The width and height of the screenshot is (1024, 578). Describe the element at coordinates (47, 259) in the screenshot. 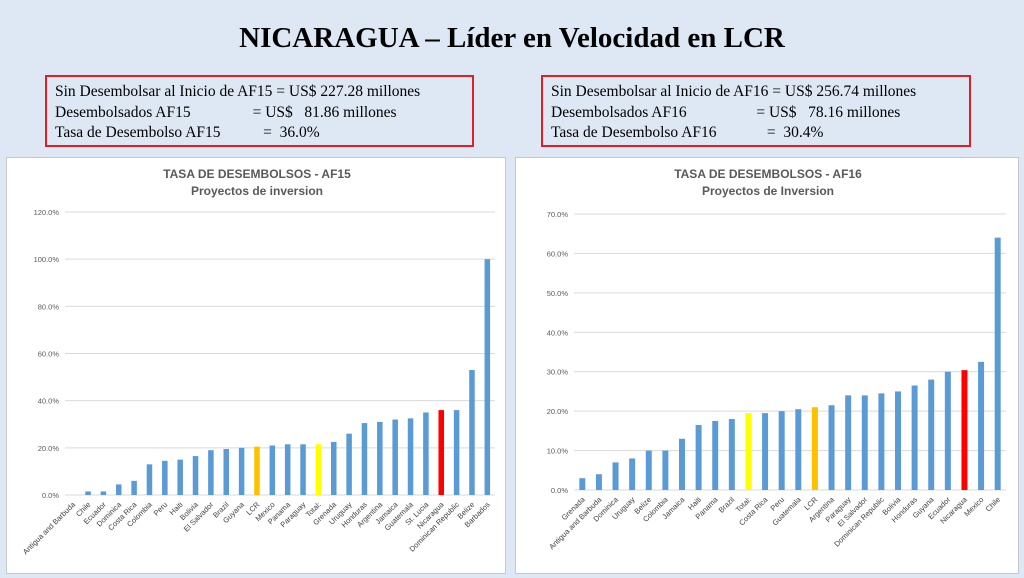

I see `y-tick-label: 100.0%` at that location.